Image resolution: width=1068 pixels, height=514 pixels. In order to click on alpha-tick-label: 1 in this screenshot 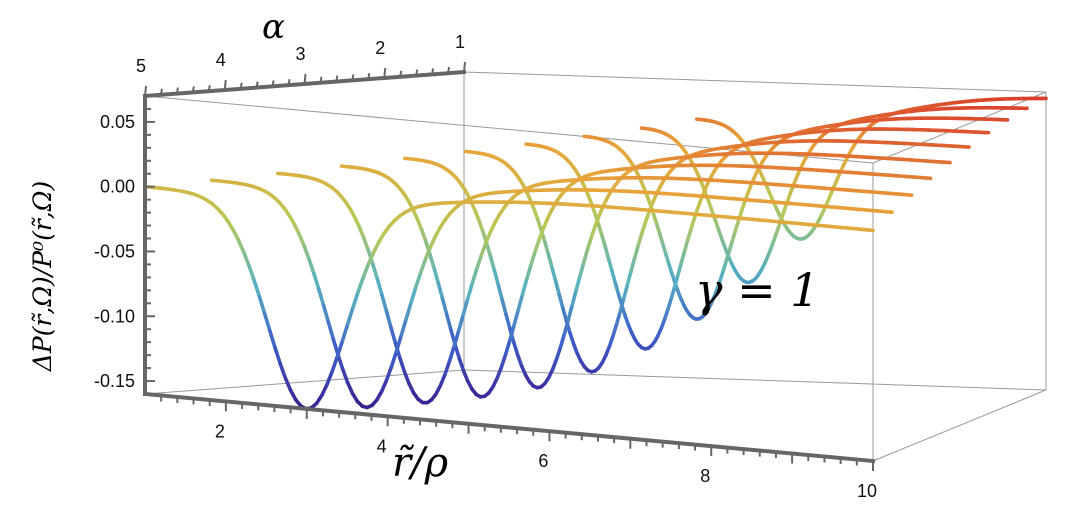, I will do `click(460, 42)`.